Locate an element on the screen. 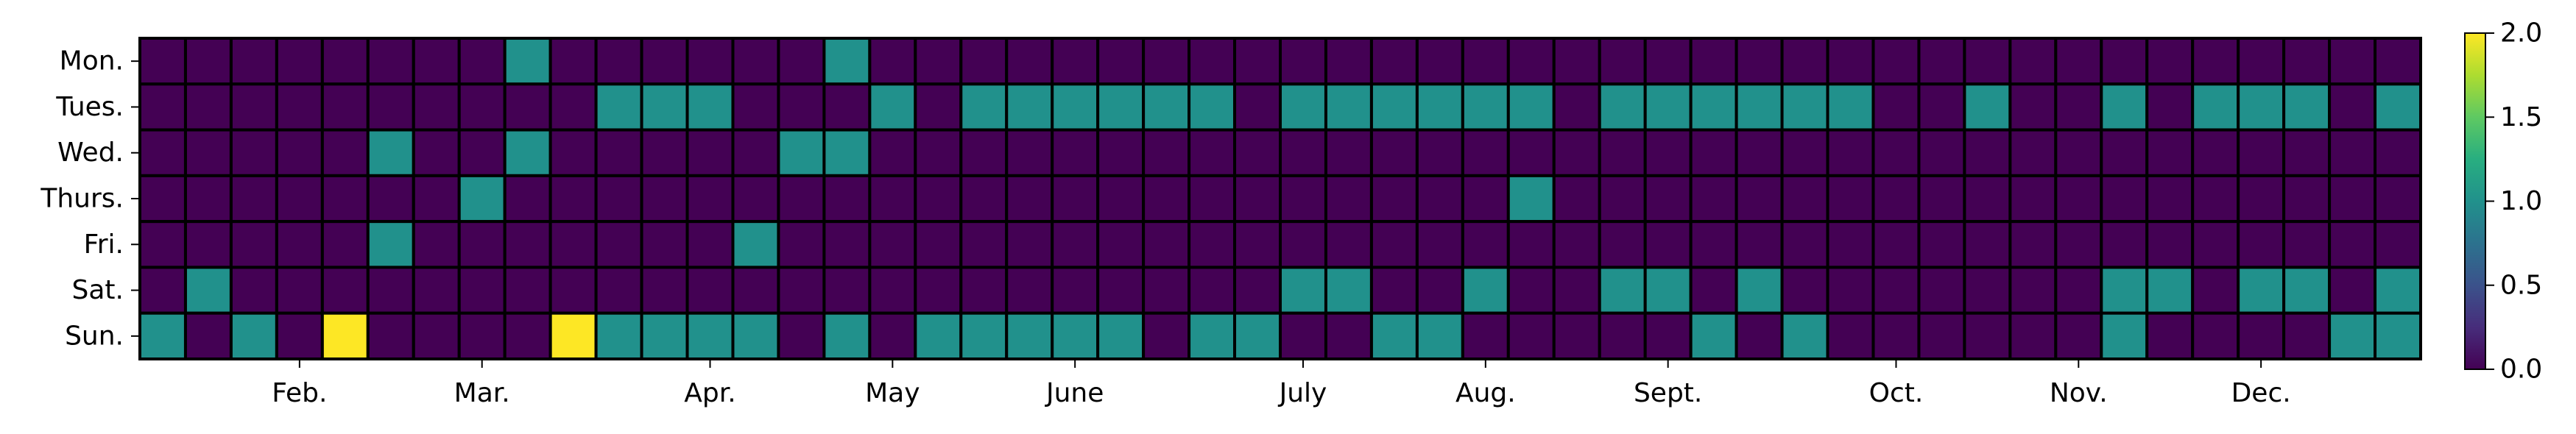 This screenshot has width=2576, height=434. row-label: Sat. is located at coordinates (98, 290).